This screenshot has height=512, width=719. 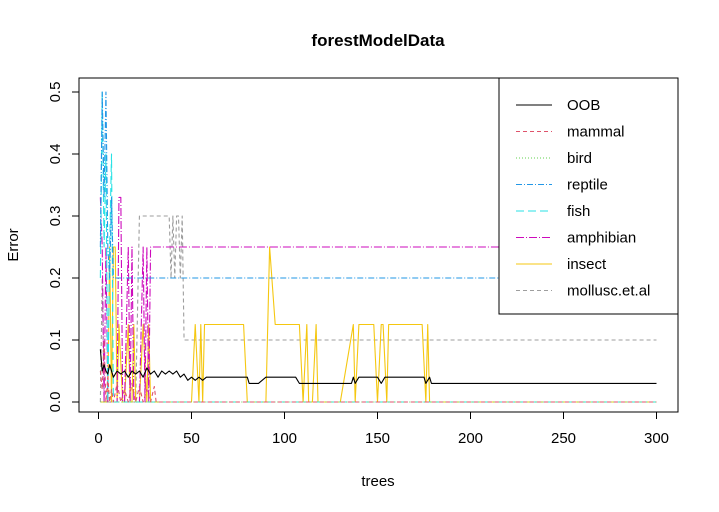 What do you see at coordinates (656, 438) in the screenshot?
I see `x-tick-label: 300` at bounding box center [656, 438].